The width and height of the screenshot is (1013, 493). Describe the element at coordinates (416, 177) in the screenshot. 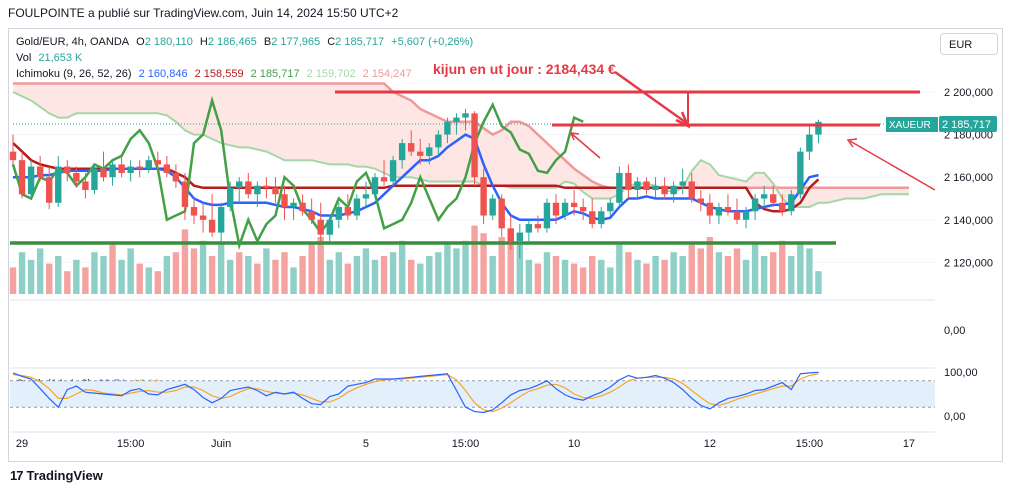

I see `tenkan-line` at that location.